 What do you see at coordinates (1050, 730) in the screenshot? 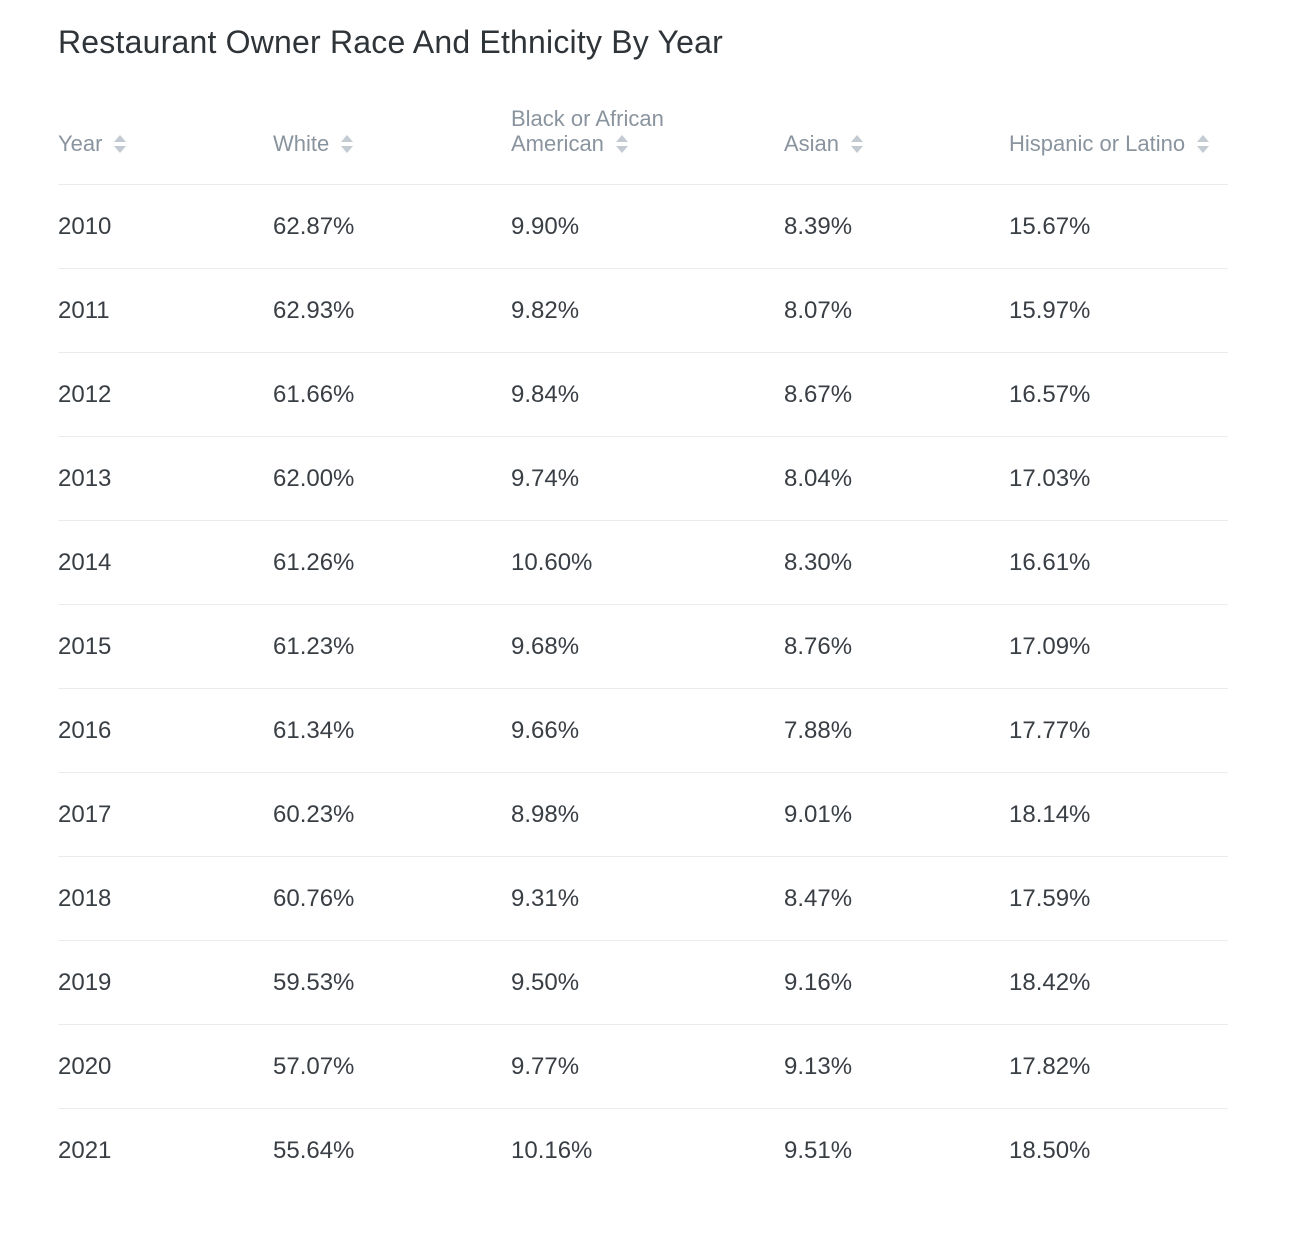
I see `cell-hispanic-or-latino: 17.77%` at bounding box center [1050, 730].